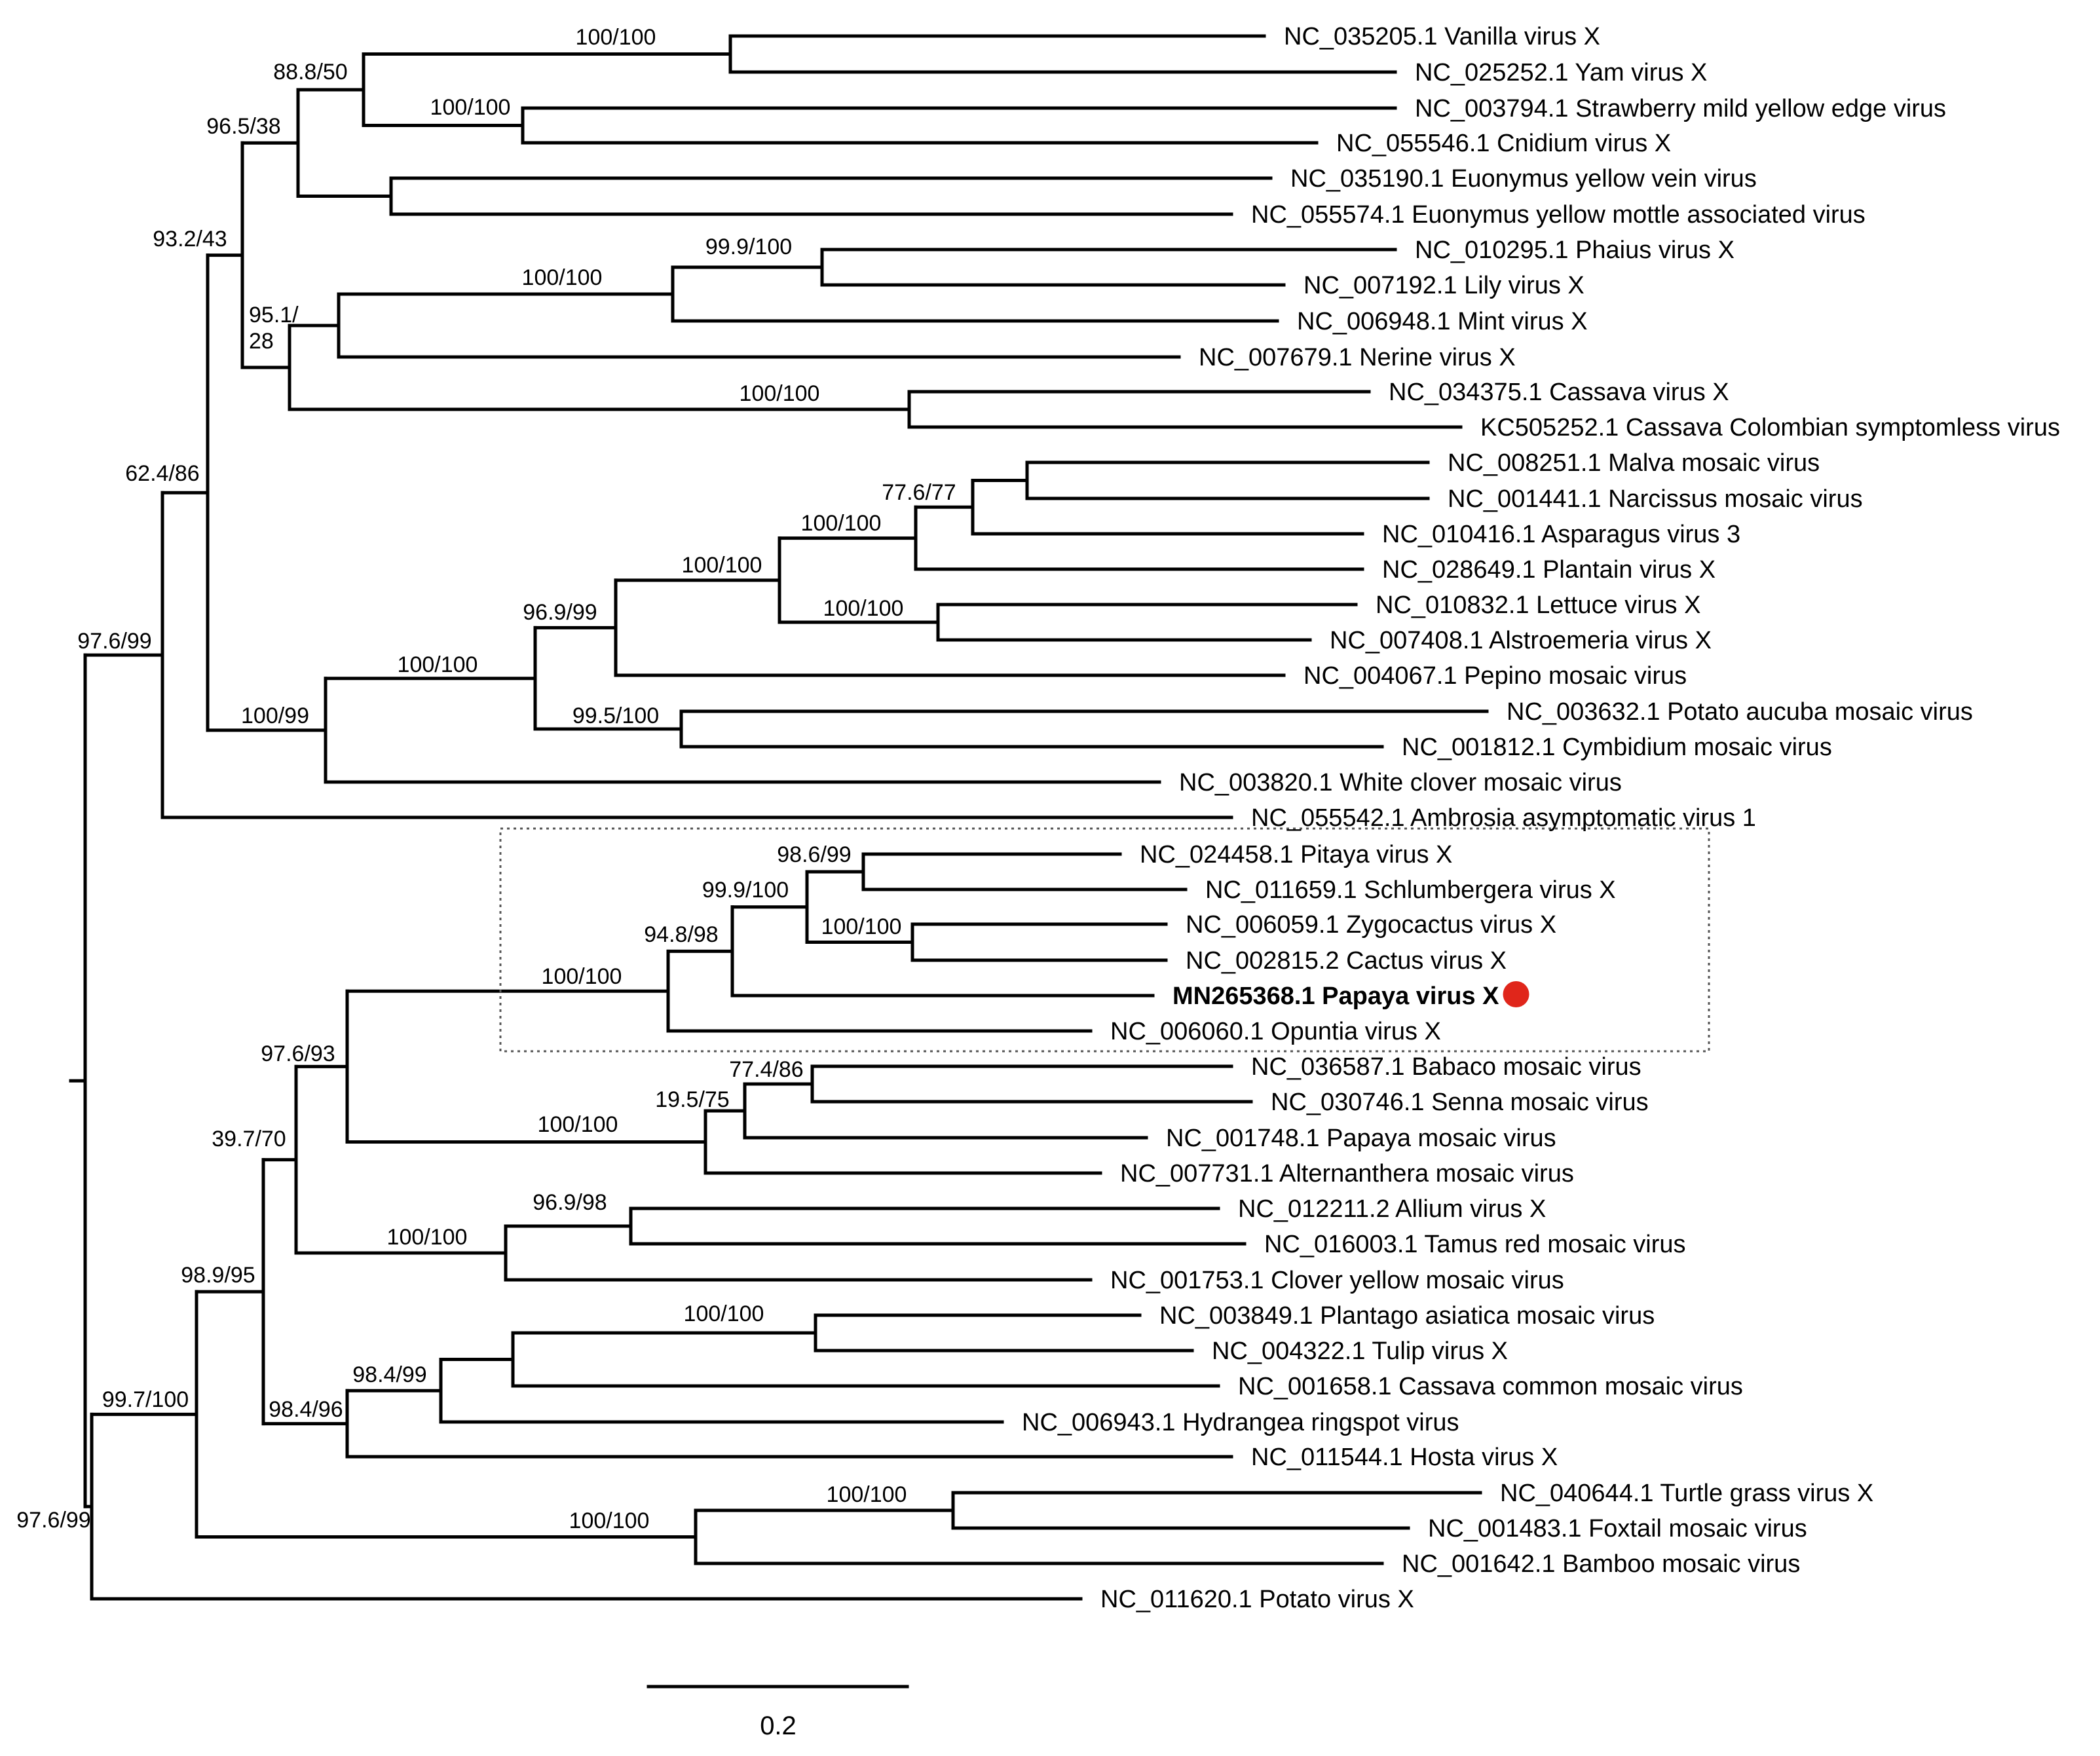  What do you see at coordinates (310, 72) in the screenshot?
I see `support-value: 88.8/50` at bounding box center [310, 72].